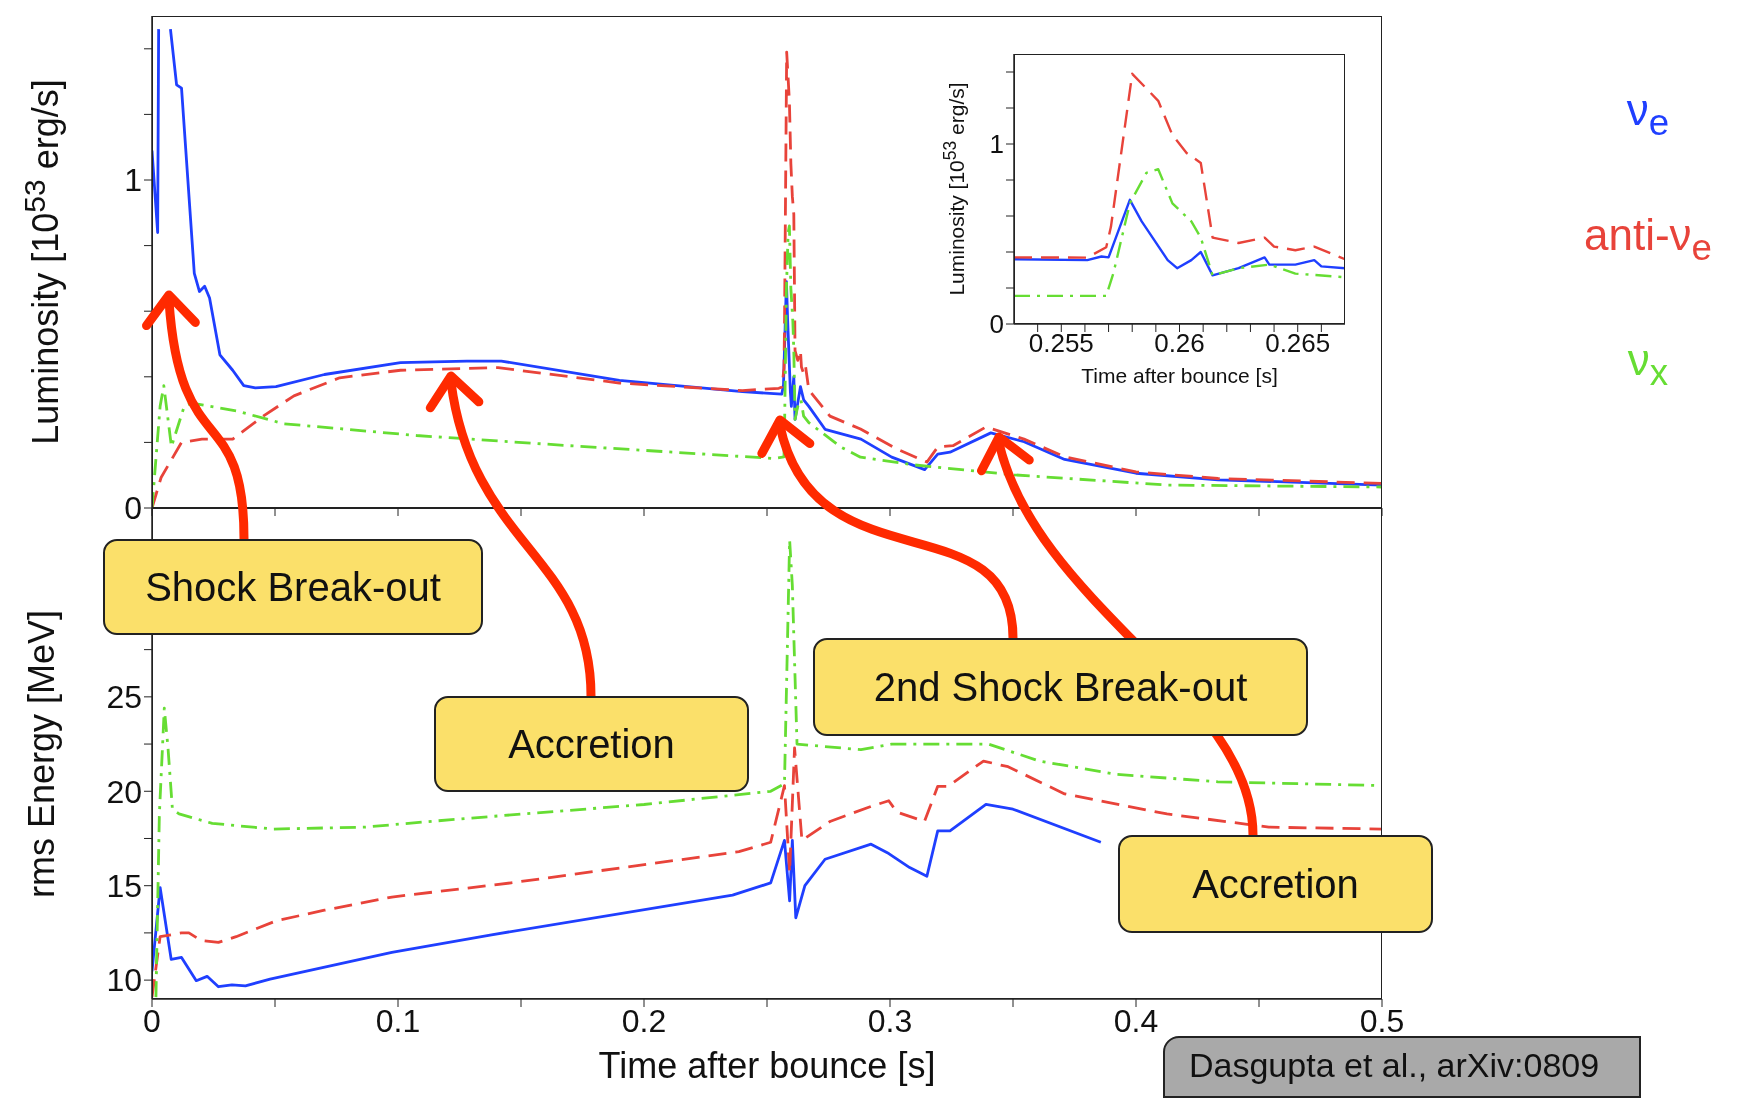  Describe the element at coordinates (1394, 1065) in the screenshot. I see `text: Dasgupta et al., arXiv:0809` at that location.